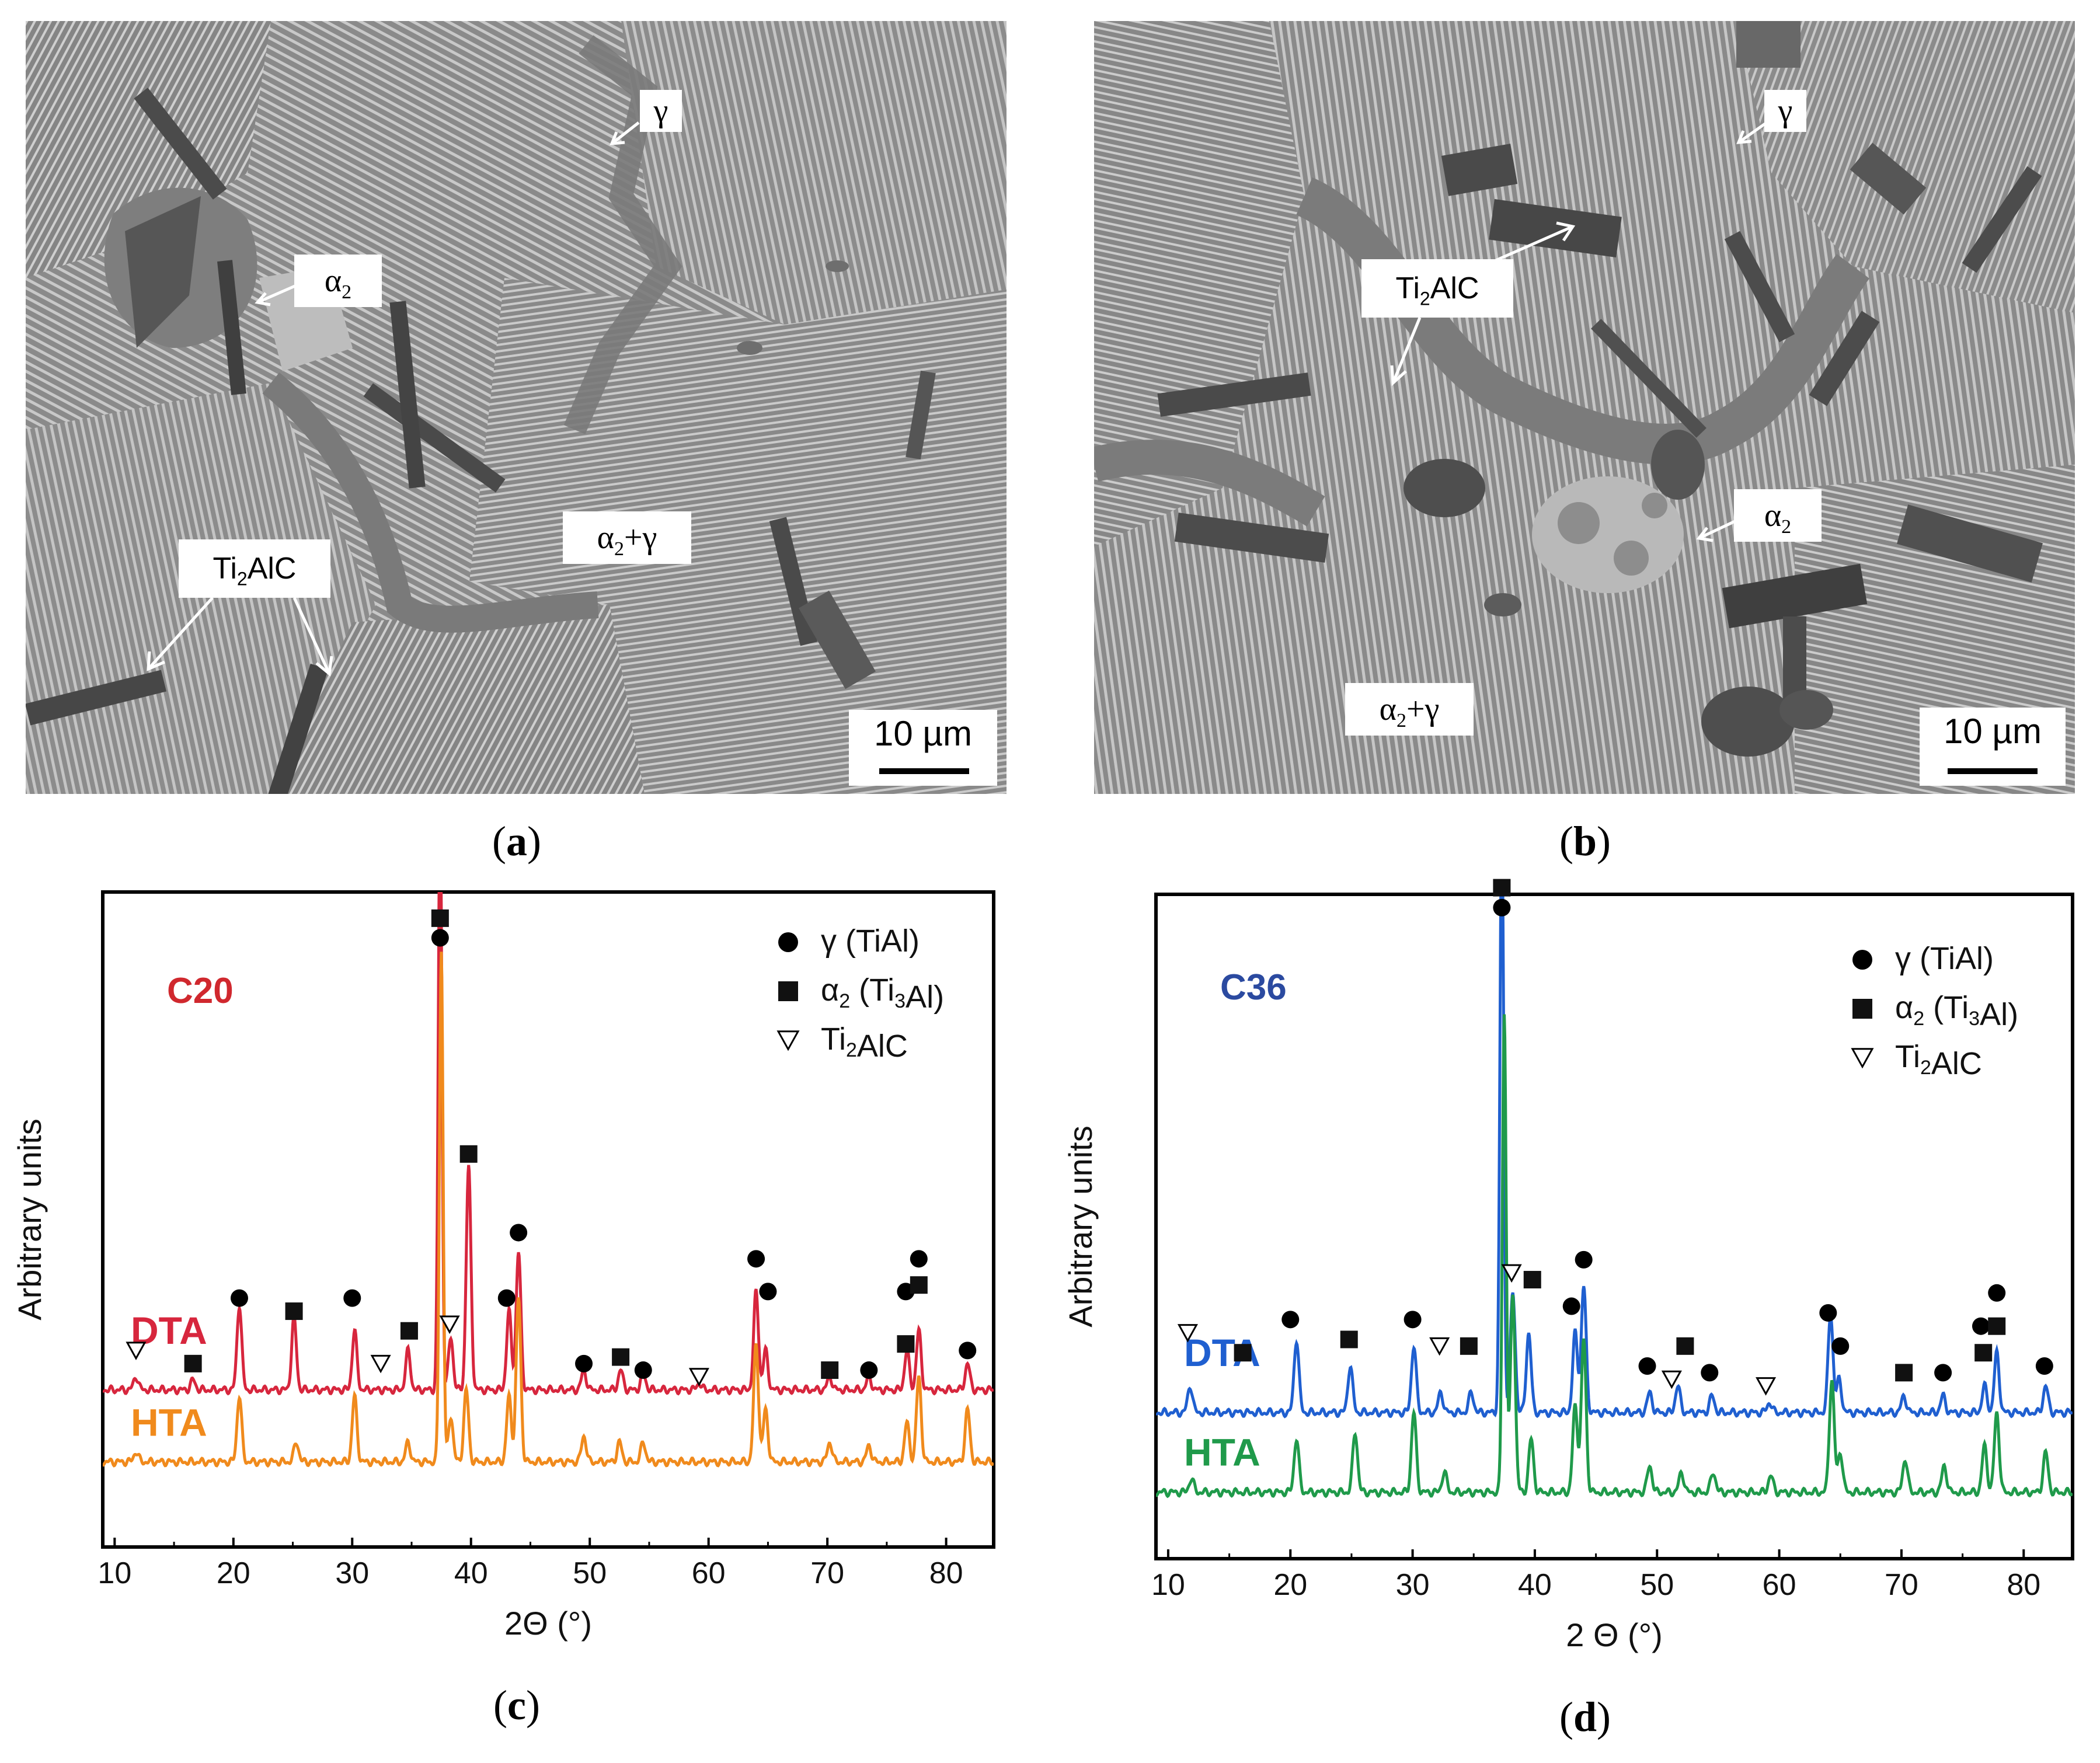 This screenshot has height=1763, width=2100. Describe the element at coordinates (548, 1624) in the screenshot. I see `x-axis-label: 2Θ (°)` at that location.